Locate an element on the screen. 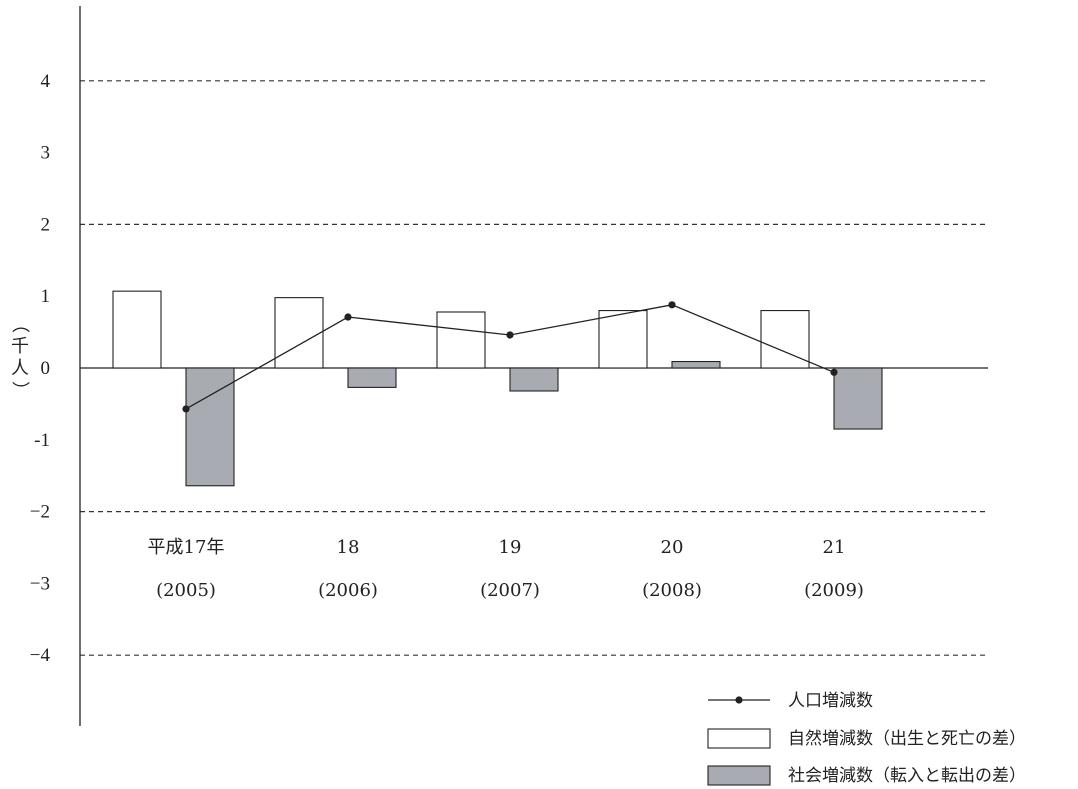 This screenshot has width=1078, height=789. y-tick-label: -1 is located at coordinates (42, 440).